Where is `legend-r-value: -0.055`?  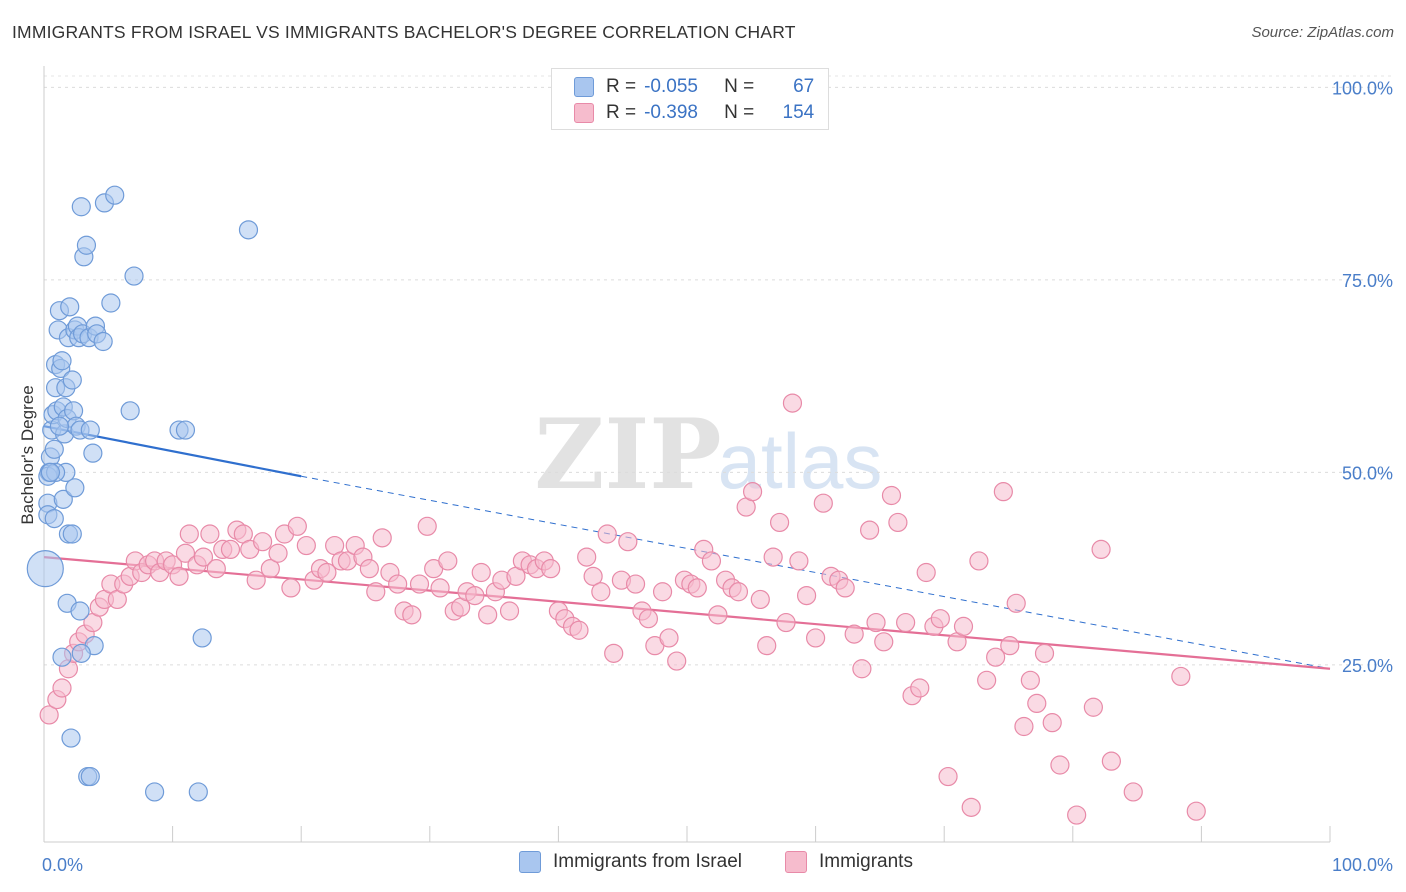 legend-r-value: -0.055 is located at coordinates (671, 86).